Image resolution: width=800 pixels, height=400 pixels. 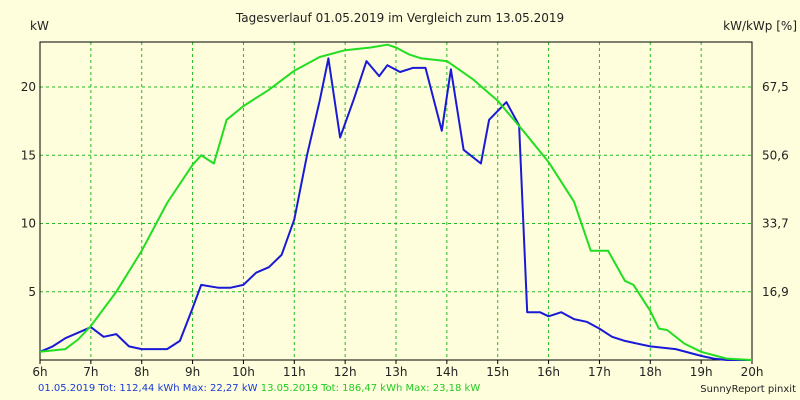 What do you see at coordinates (396, 372) in the screenshot?
I see `x-tick-label: 13h` at bounding box center [396, 372].